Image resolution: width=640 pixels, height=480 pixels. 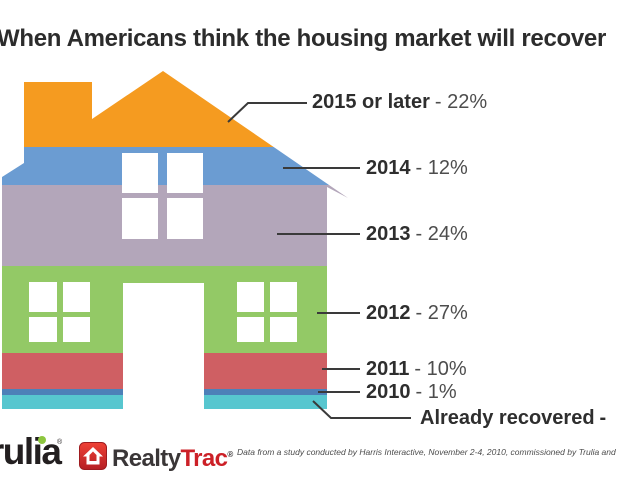 What do you see at coordinates (388, 369) in the screenshot?
I see `label-2011-year: 2011` at bounding box center [388, 369].